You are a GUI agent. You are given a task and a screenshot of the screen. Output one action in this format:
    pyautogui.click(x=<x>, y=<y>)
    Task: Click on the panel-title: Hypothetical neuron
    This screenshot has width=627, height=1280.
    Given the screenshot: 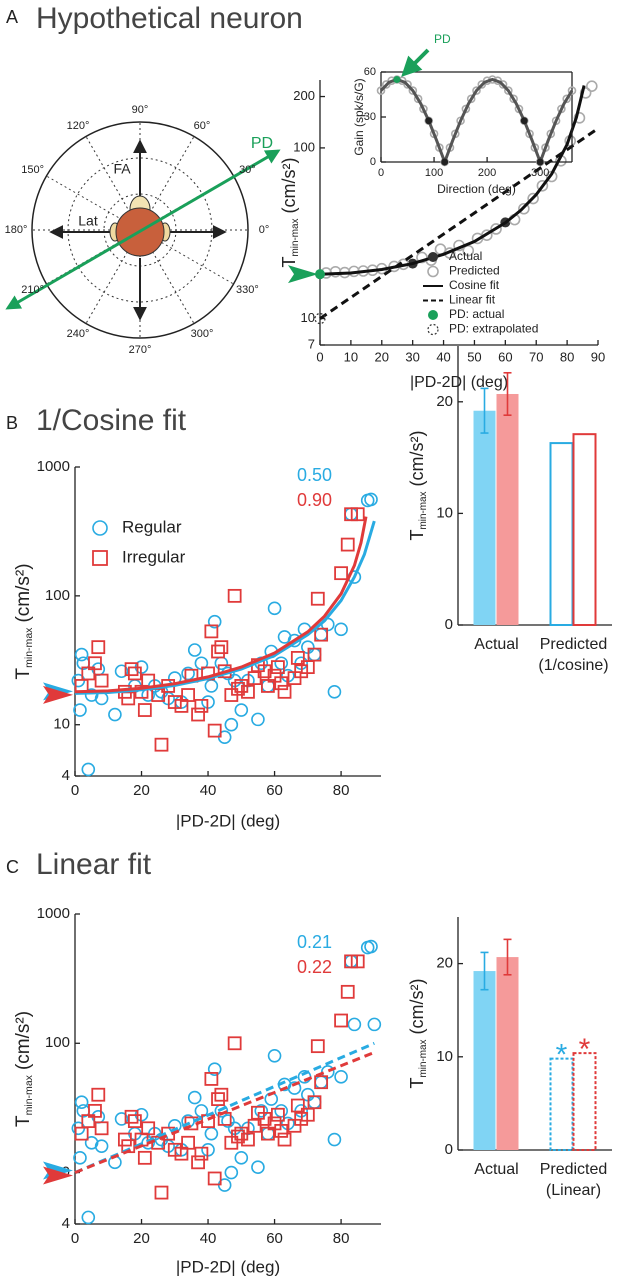 What is the action you would take?
    pyautogui.click(x=169, y=18)
    